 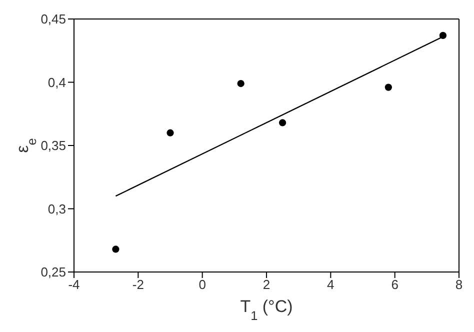 What do you see at coordinates (330, 284) in the screenshot?
I see `x-tick-label: 4` at bounding box center [330, 284].